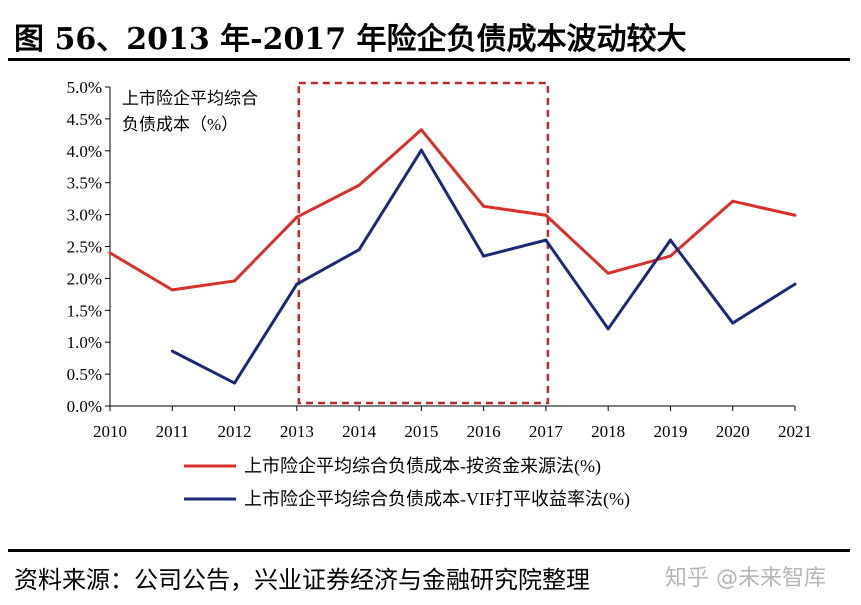  I want to click on x-tick-label: 2020, so click(733, 431).